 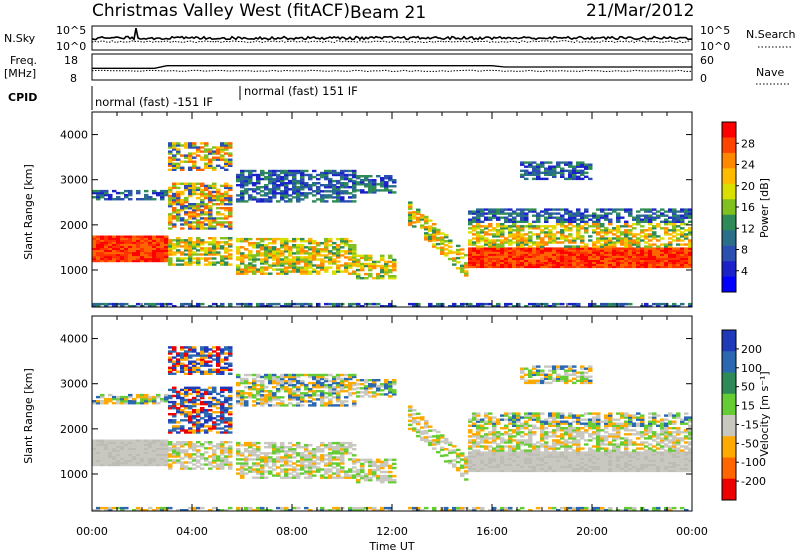 I want to click on nsky-label: N.Sky, so click(x=20, y=38).